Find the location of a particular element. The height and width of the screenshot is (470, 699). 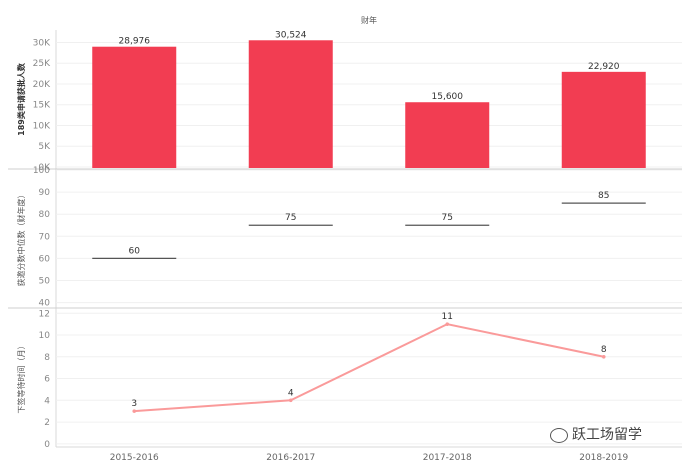

y-tick-label: 15K is located at coordinates (42, 106).